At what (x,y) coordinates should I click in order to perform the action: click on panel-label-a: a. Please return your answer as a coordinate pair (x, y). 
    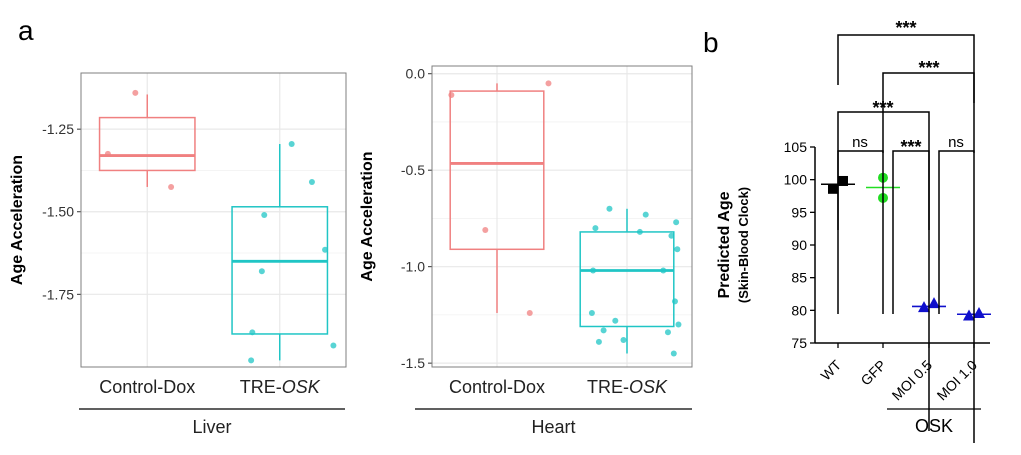
    Looking at the image, I should click on (26, 30).